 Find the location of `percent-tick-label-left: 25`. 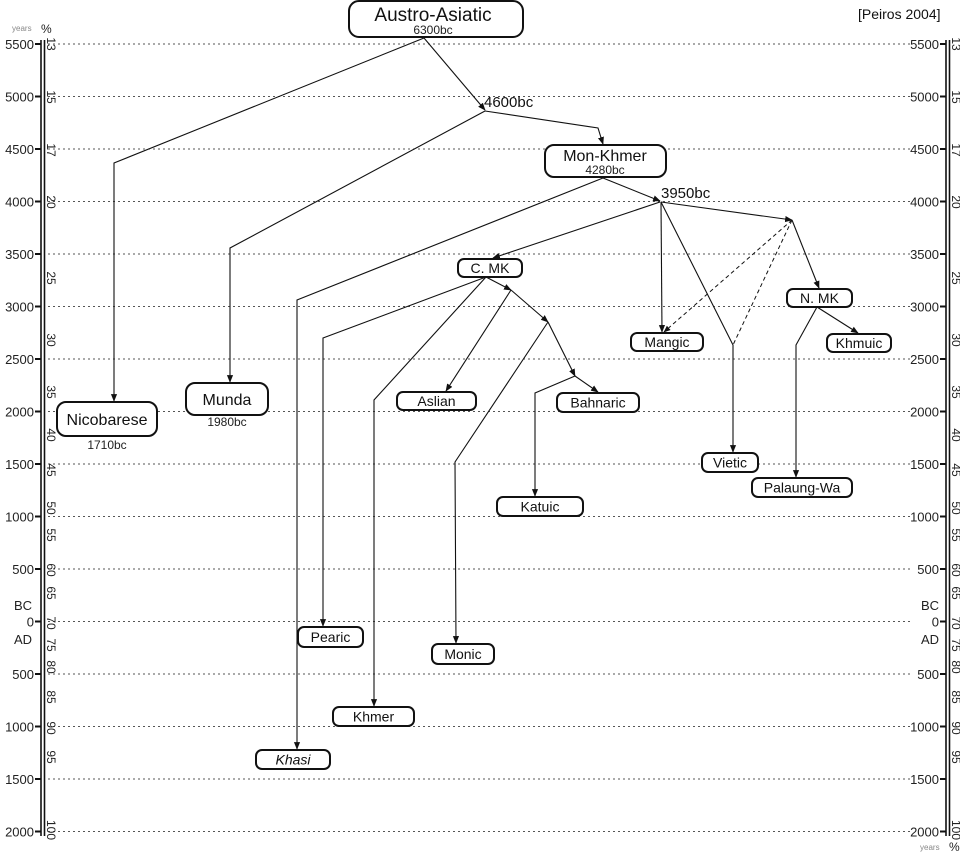

percent-tick-label-left: 25 is located at coordinates (51, 278).